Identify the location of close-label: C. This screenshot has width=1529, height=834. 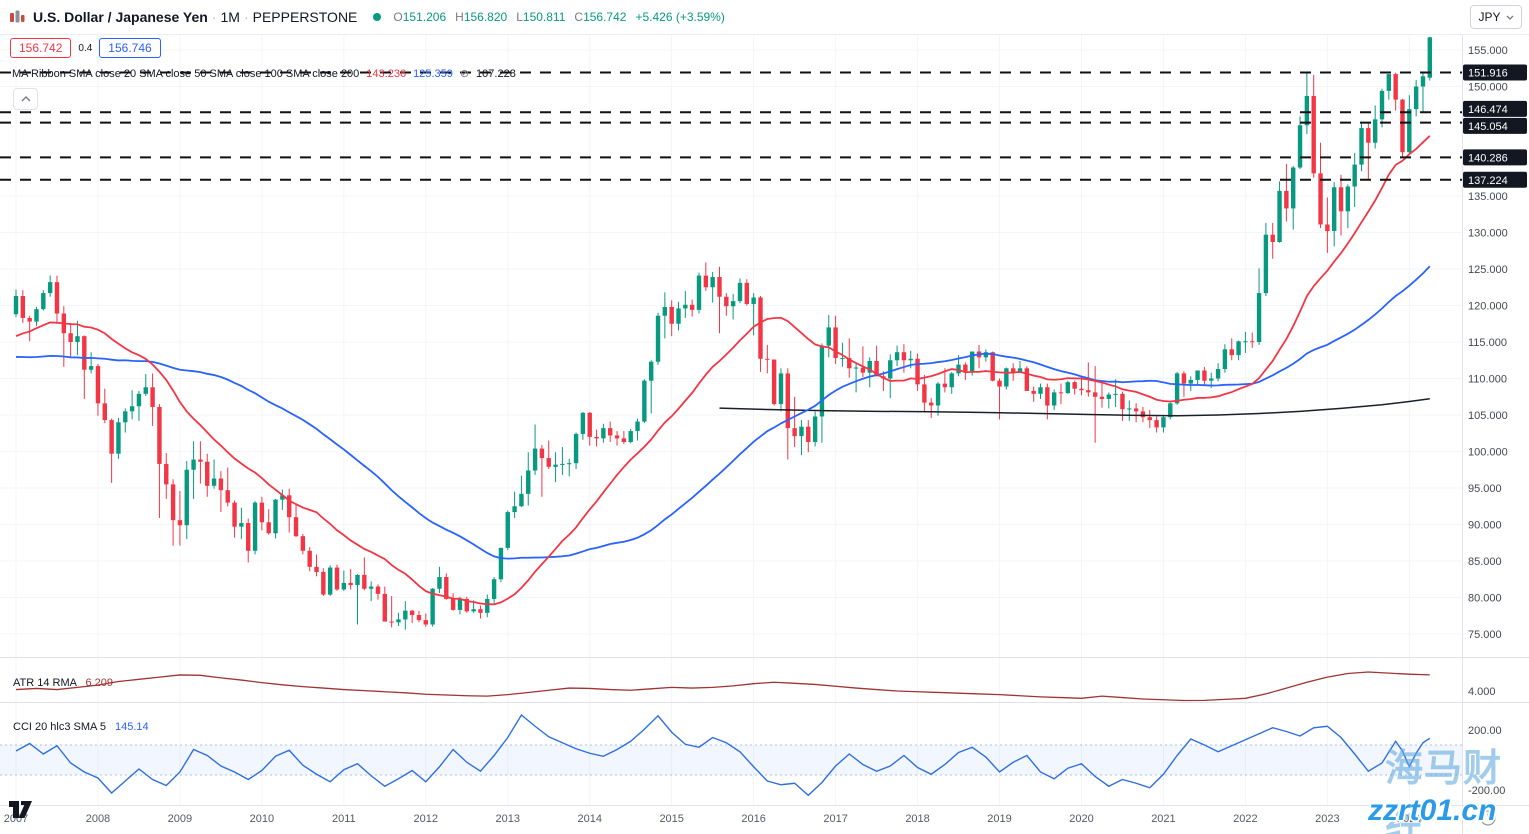
(579, 17).